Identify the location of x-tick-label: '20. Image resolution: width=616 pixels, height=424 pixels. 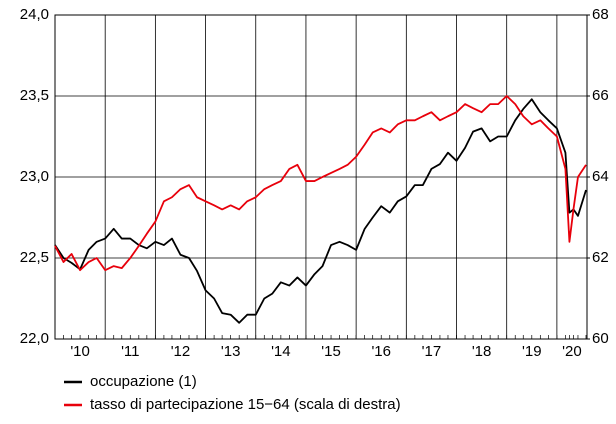
(572, 351).